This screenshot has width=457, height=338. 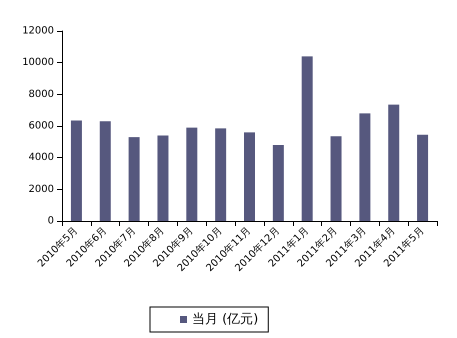 I want to click on y-tick-label: 2000, so click(x=41, y=189).